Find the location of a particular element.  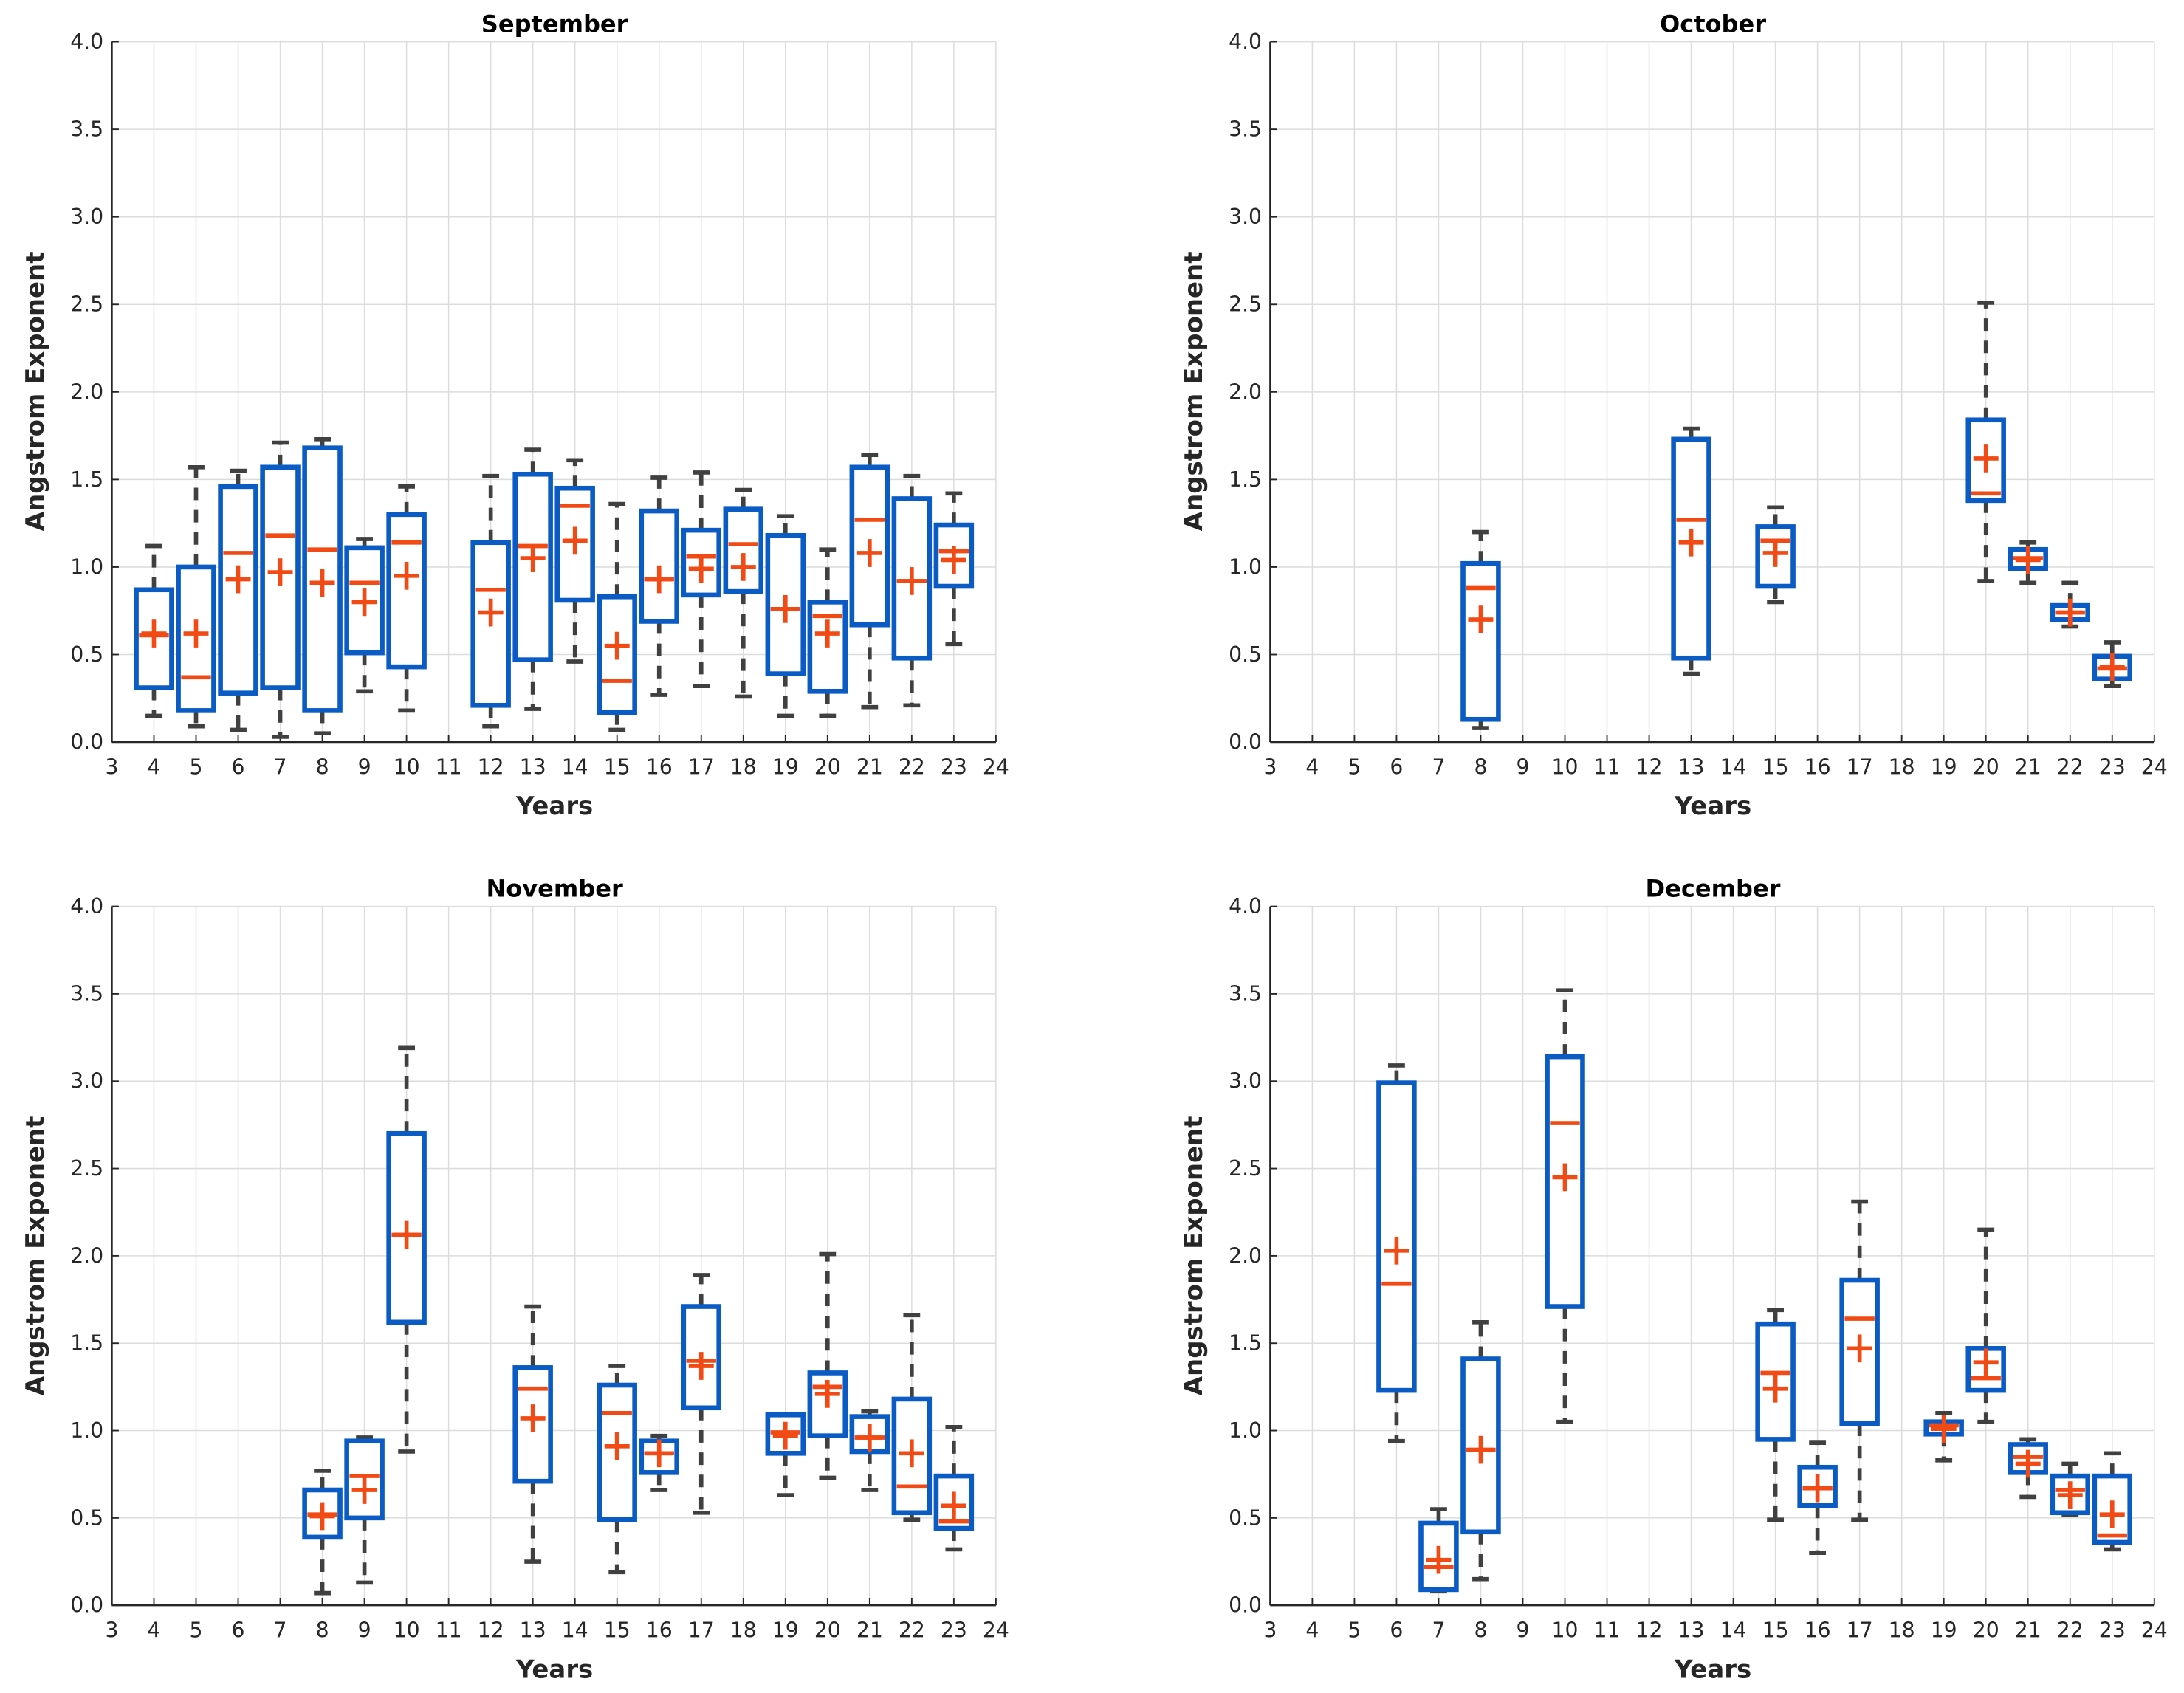

panel-title: November is located at coordinates (555, 888).